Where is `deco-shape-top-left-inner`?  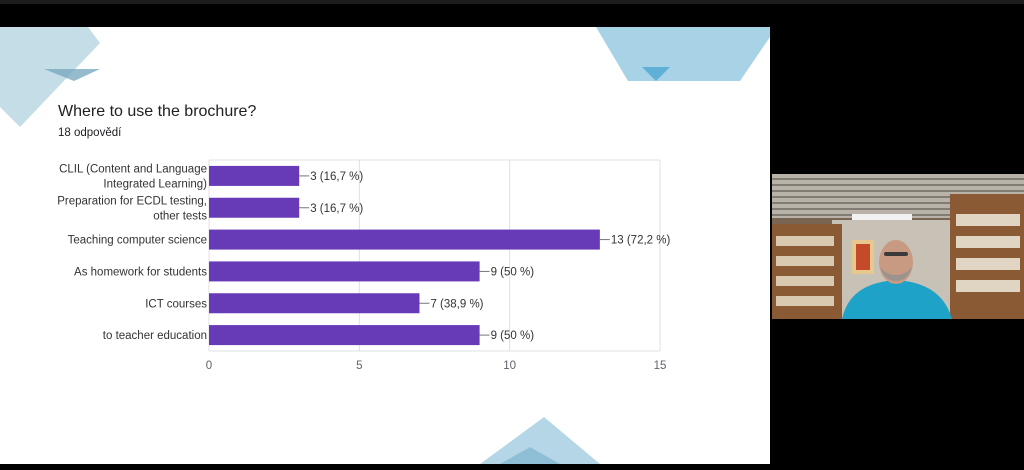 deco-shape-top-left-inner is located at coordinates (72, 75).